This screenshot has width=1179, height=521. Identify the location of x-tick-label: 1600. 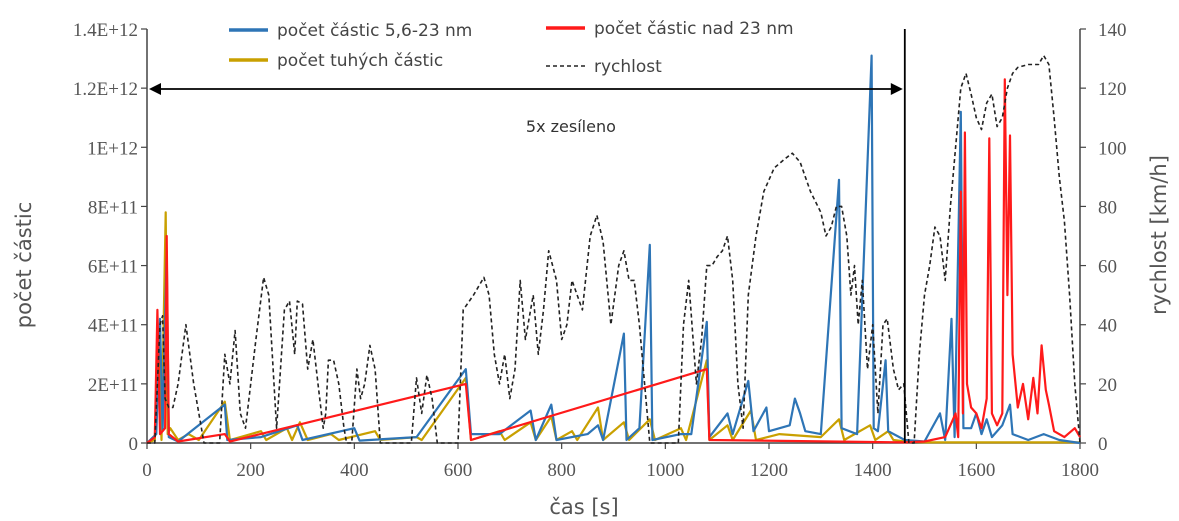
(976, 470).